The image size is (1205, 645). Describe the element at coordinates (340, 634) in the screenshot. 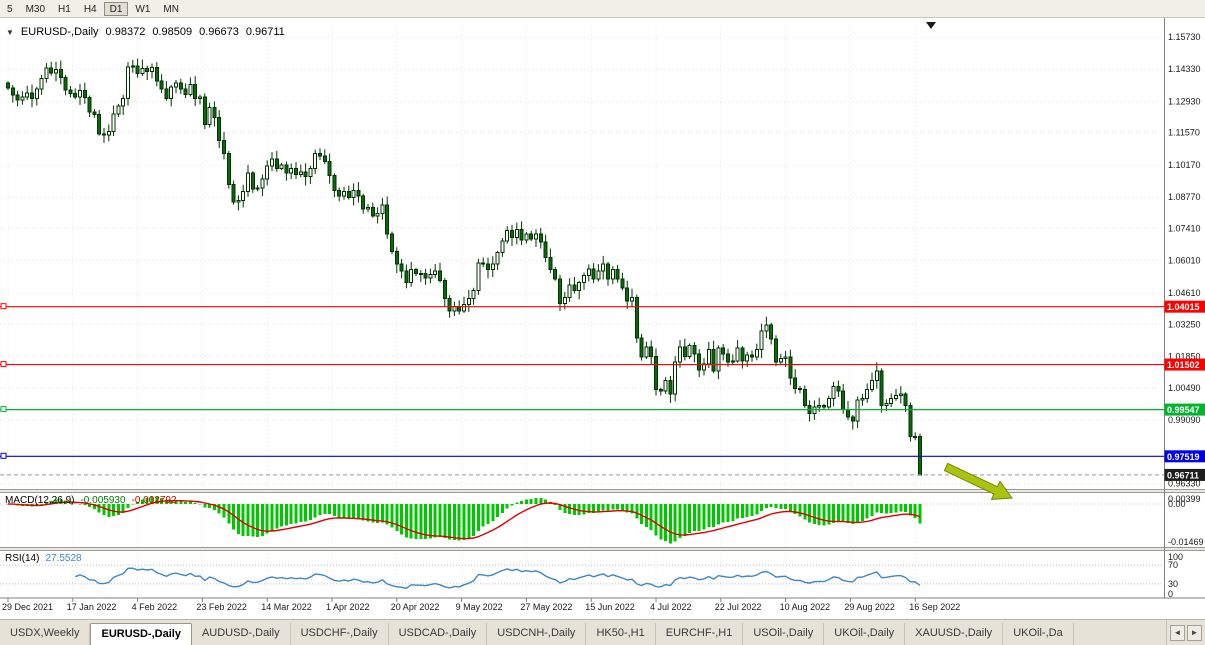

I see `chart-tab-usdchf-daily: USDCHF-,Daily` at that location.